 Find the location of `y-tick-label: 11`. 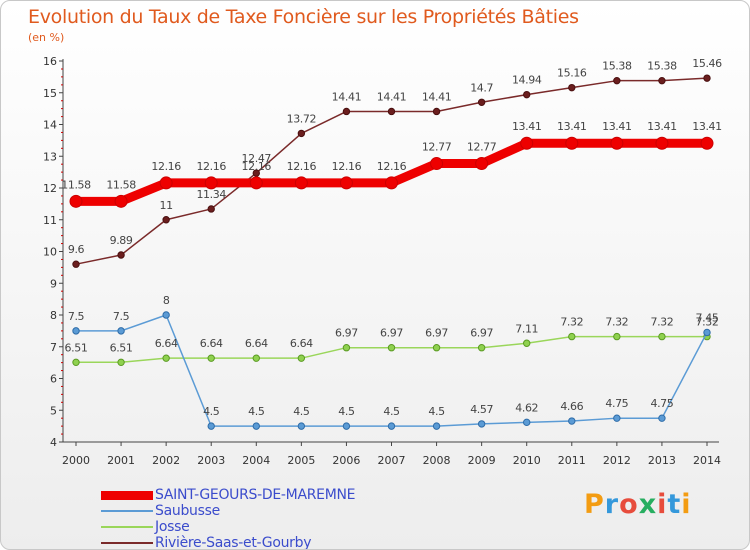

y-tick-label: 11 is located at coordinates (50, 220).